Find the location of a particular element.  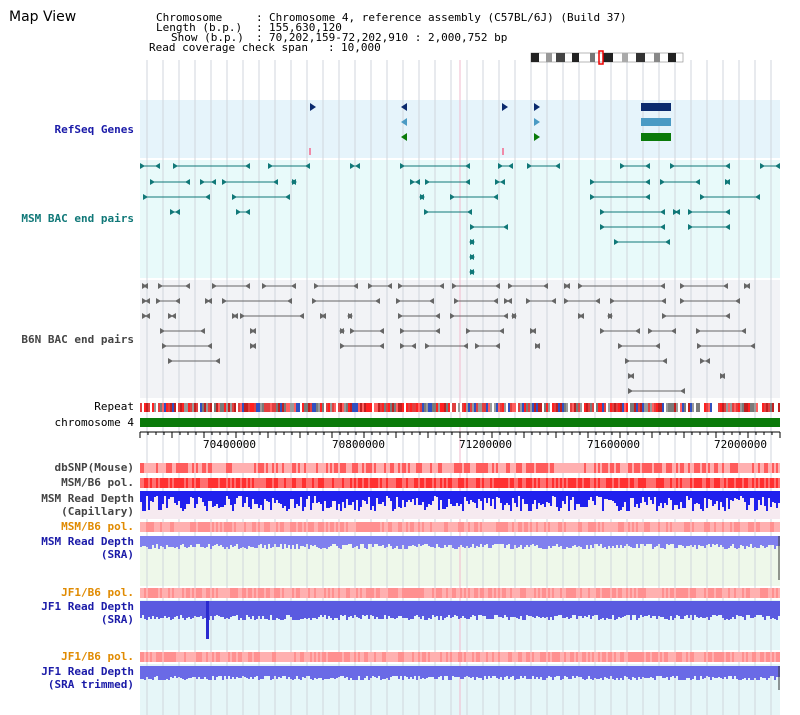

axis-tick-label: 70800000 is located at coordinates (358, 444).